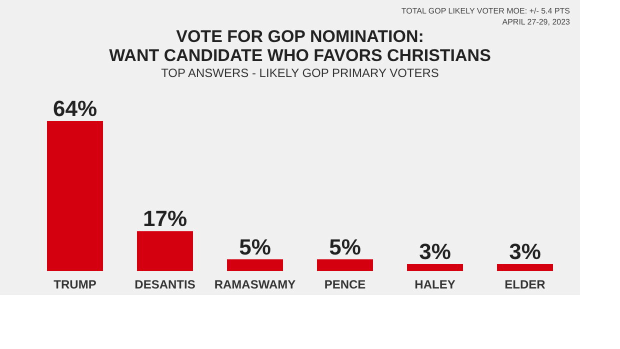 The height and width of the screenshot is (349, 620). I want to click on x-tick-label: RAMASWAMY, so click(255, 285).